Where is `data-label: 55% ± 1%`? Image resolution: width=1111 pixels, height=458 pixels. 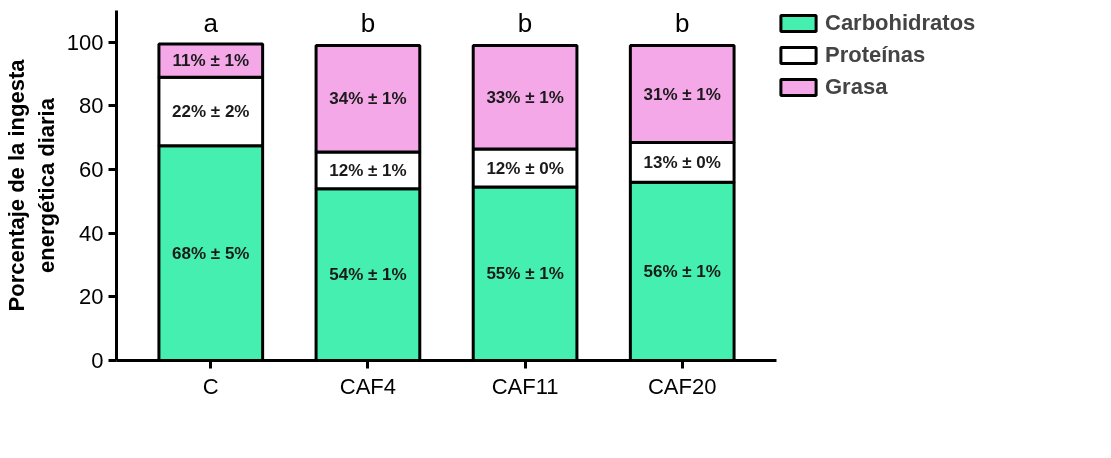 data-label: 55% ± 1% is located at coordinates (525, 274).